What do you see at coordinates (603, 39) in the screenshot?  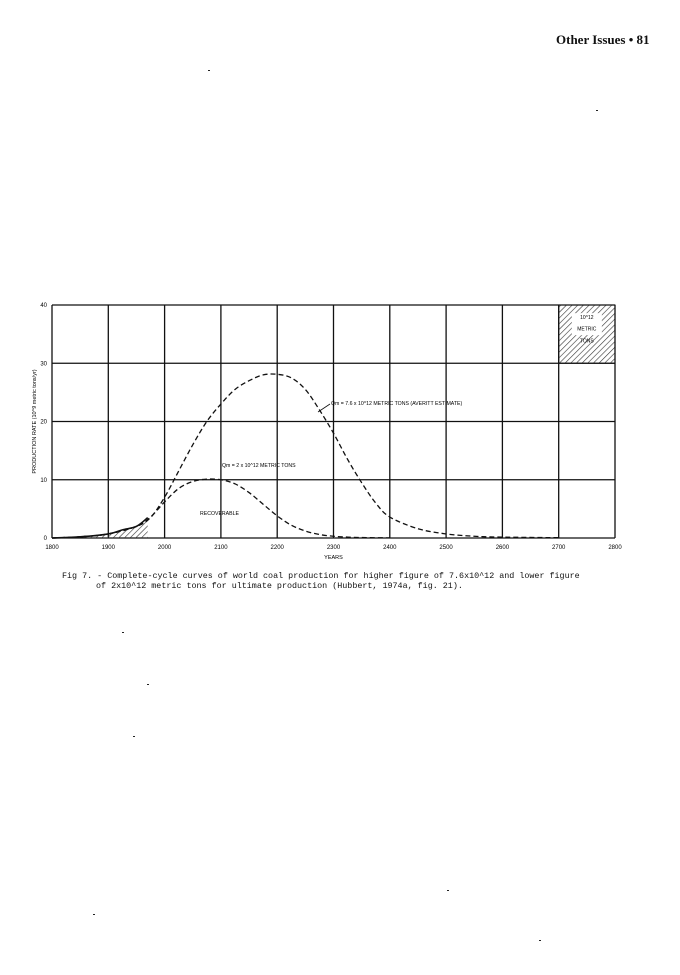 I see `page-header: Other Issues • 81` at bounding box center [603, 39].